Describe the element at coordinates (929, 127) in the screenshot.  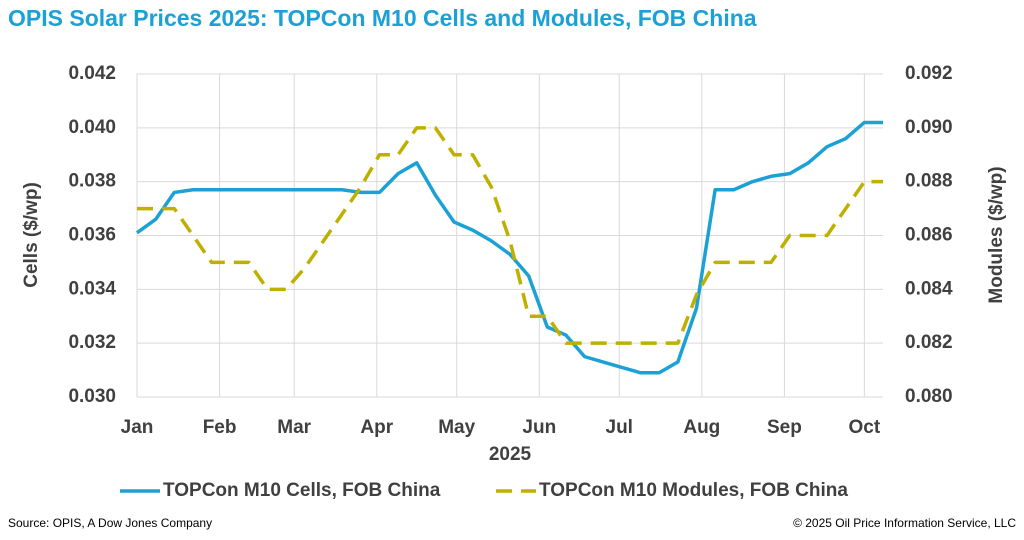
I see `y2-tick-label: 0.090` at that location.